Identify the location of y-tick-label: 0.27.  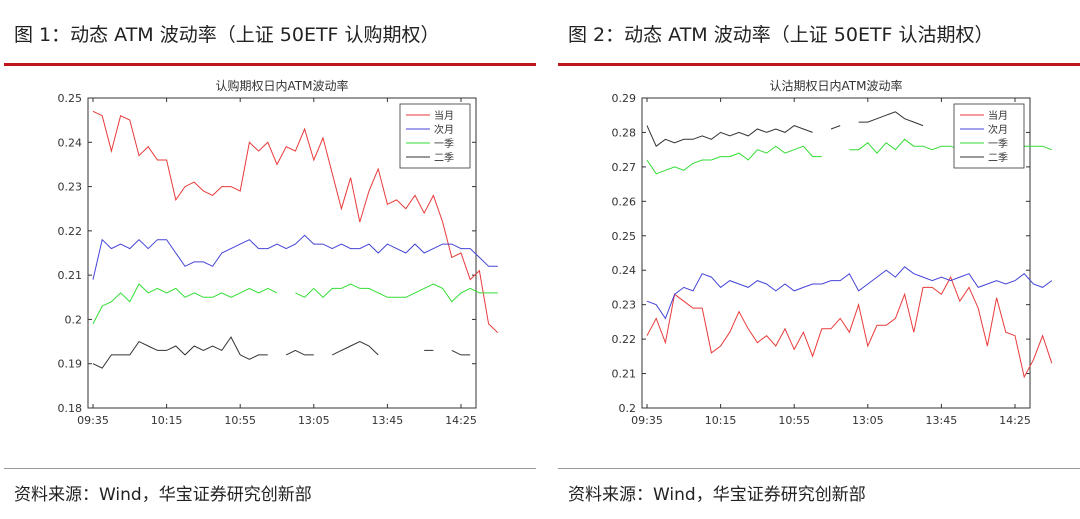
(624, 167).